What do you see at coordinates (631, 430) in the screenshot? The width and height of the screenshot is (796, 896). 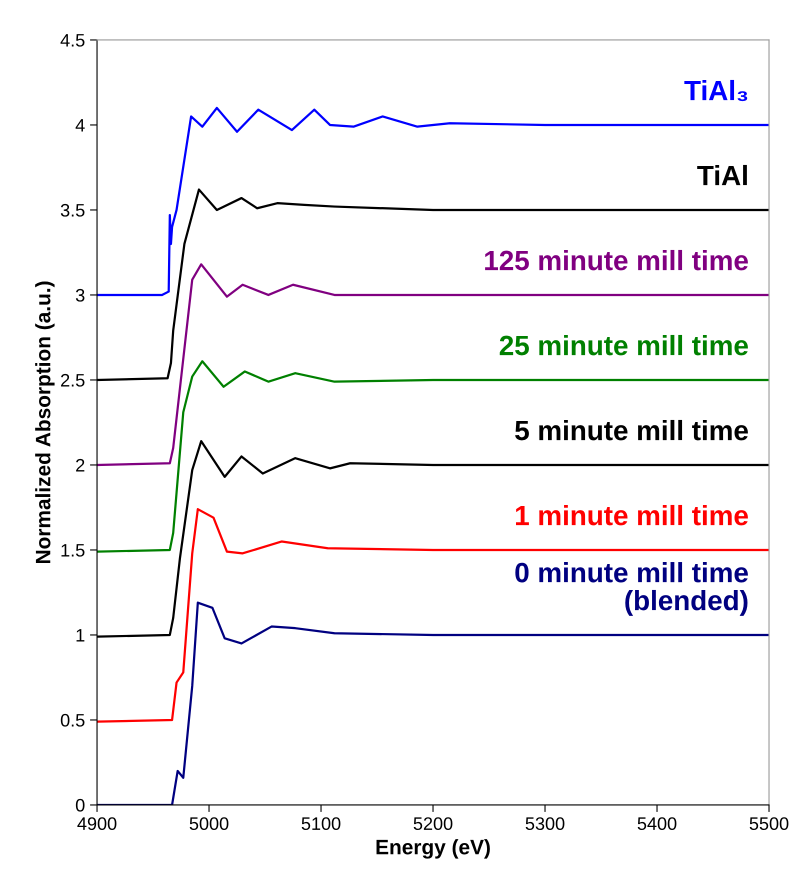 I see `series-label: 5 minute mill time` at bounding box center [631, 430].